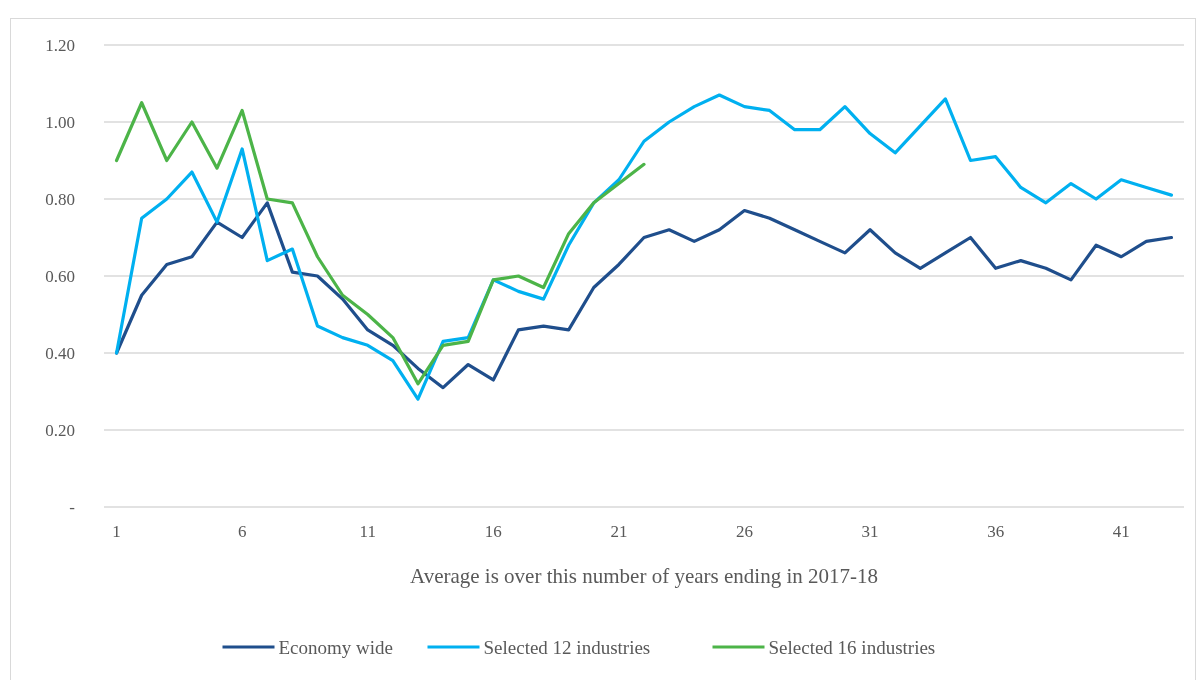  I want to click on y-tick-label: 0.80, so click(60, 199).